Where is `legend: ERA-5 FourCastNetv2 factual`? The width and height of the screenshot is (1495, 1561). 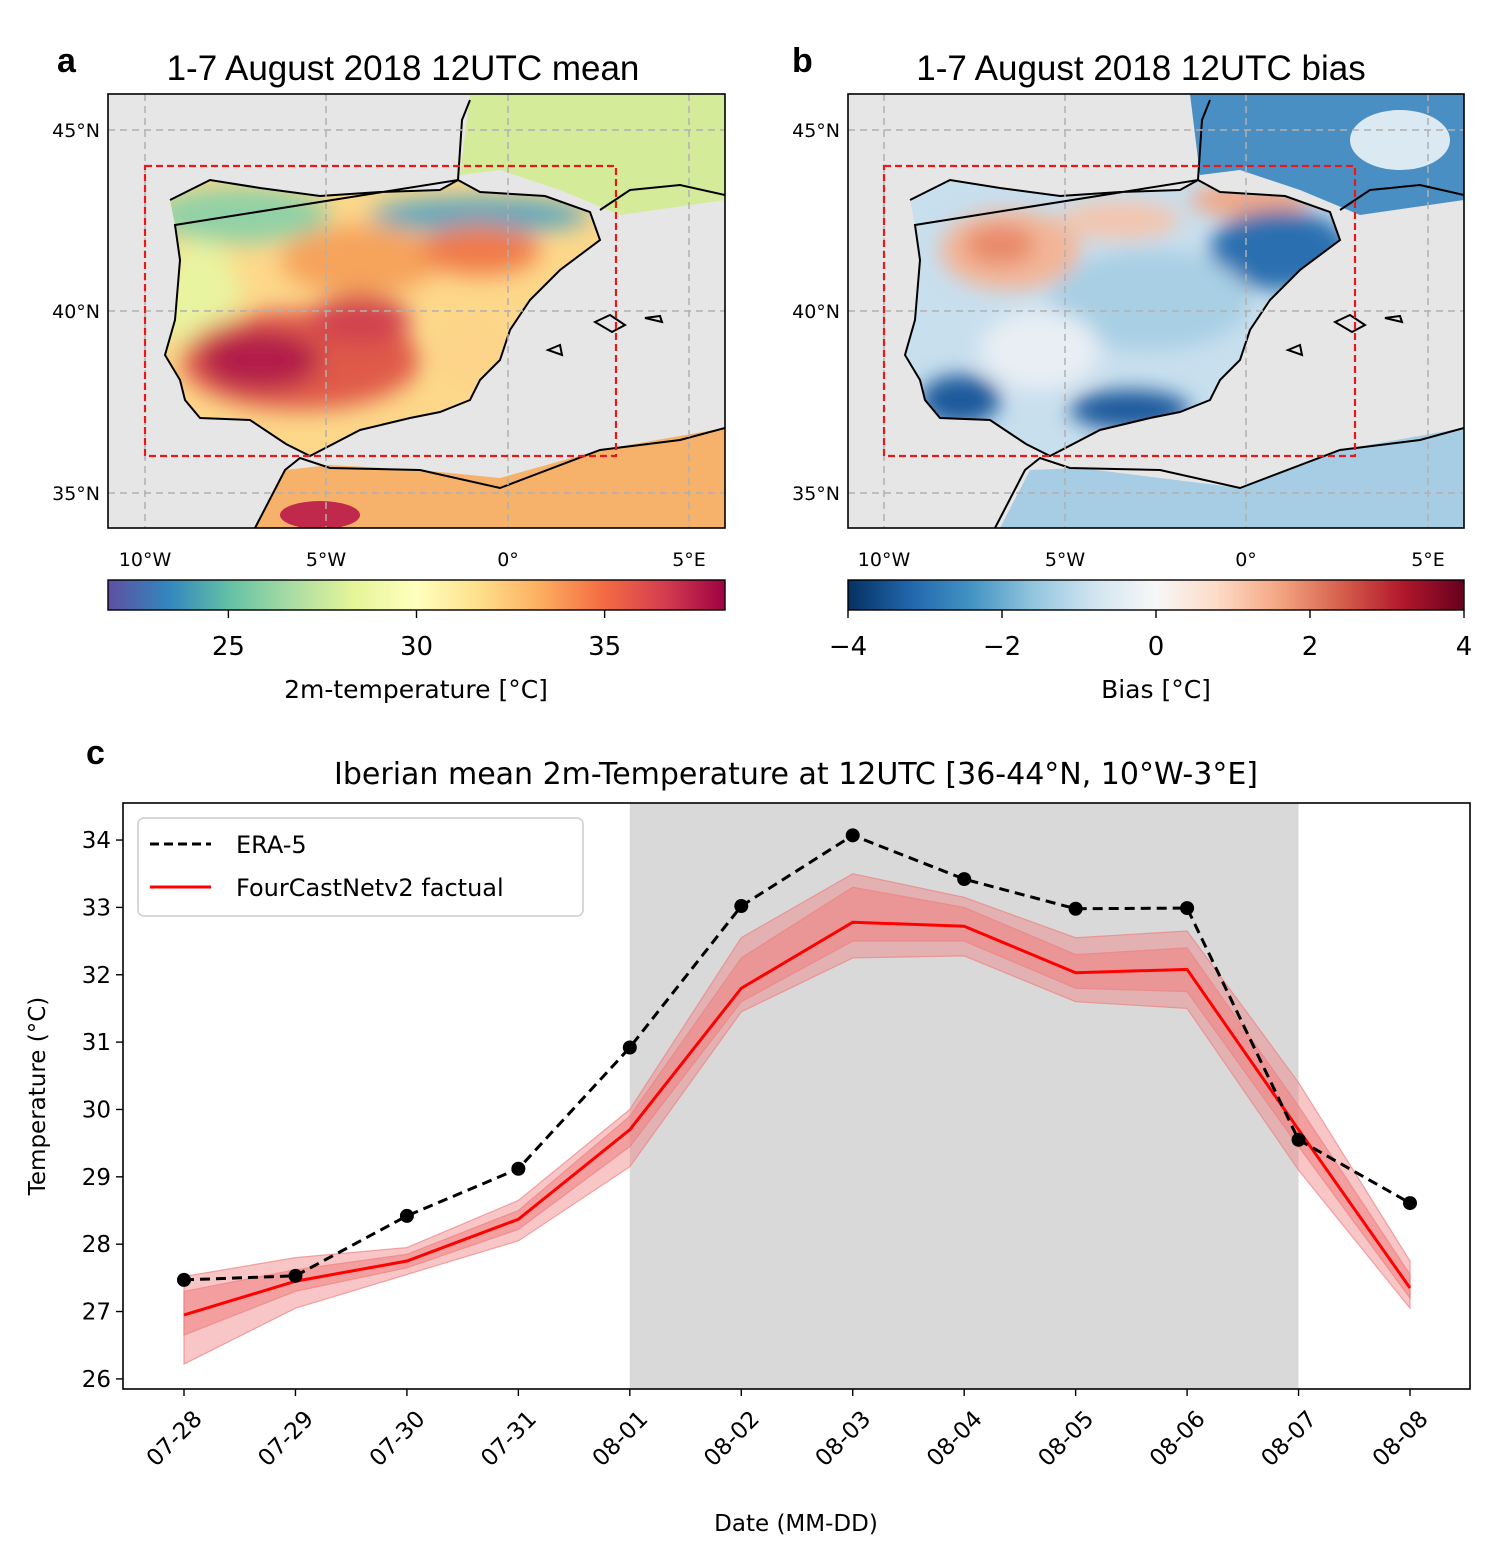
legend: ERA-5 FourCastNetv2 factual is located at coordinates (360, 867).